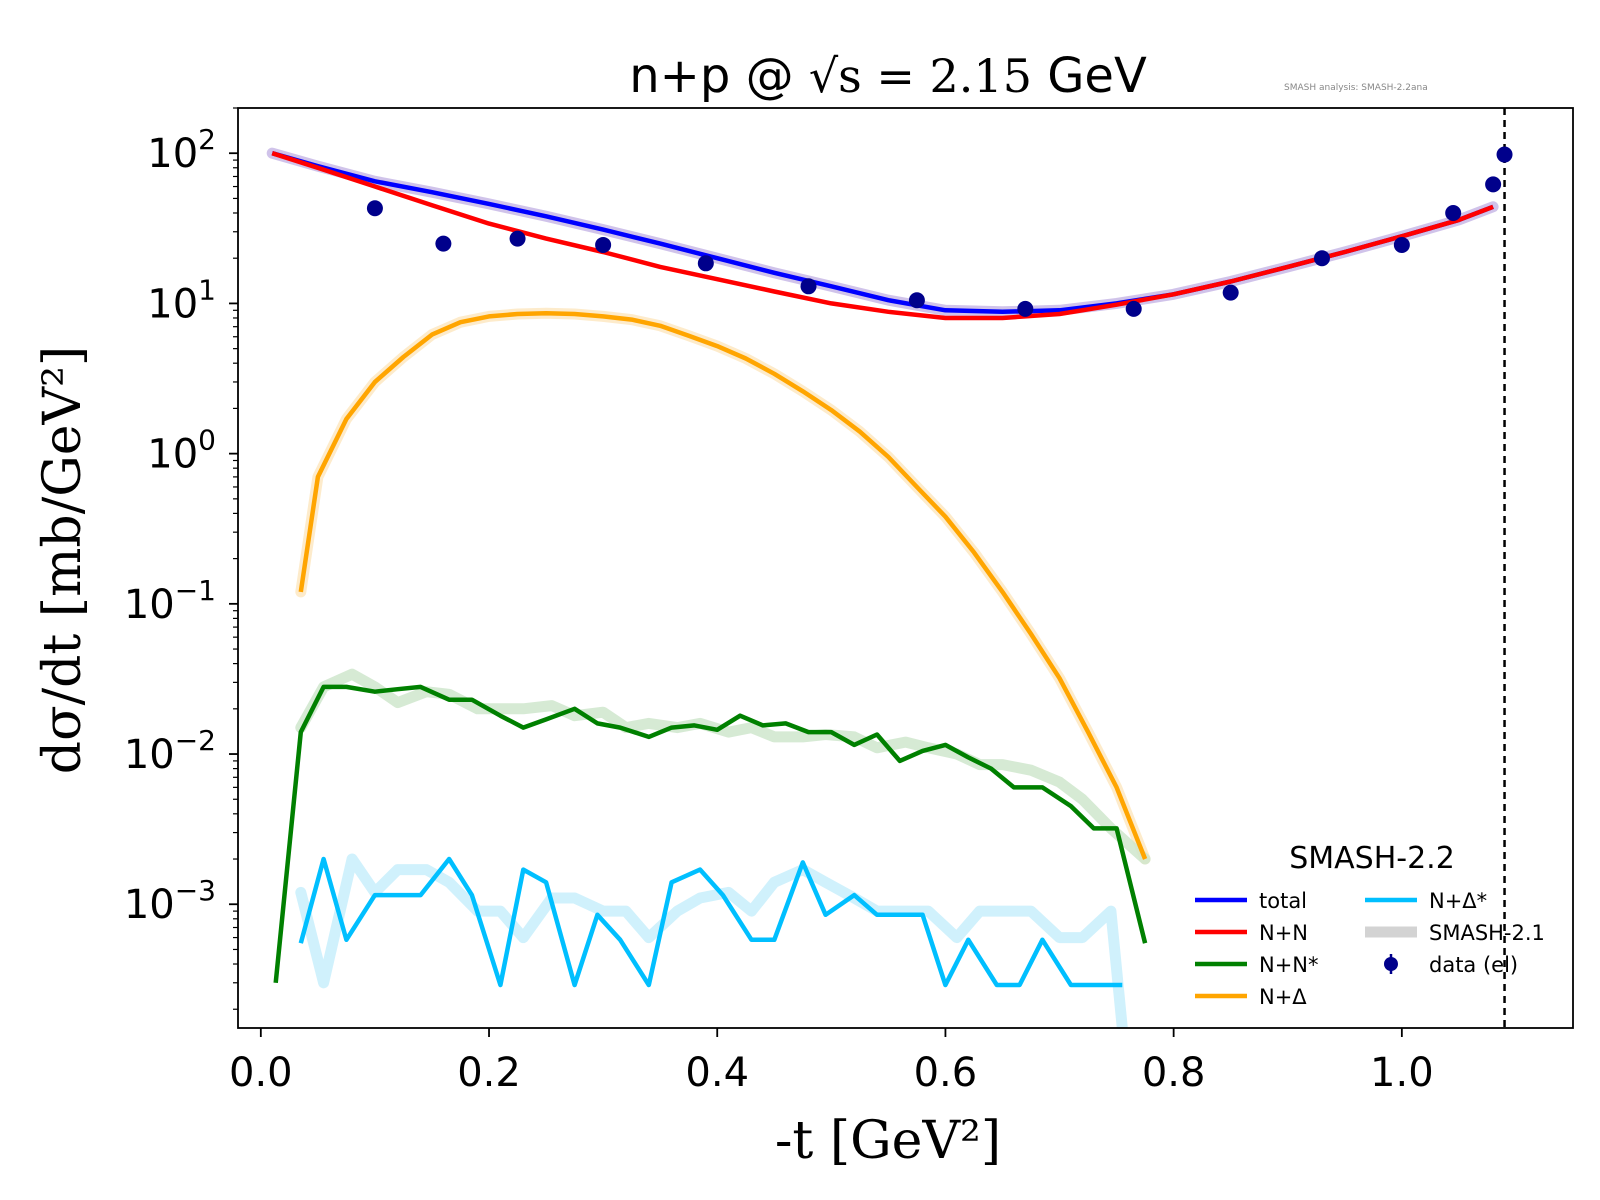 The width and height of the screenshot is (1600, 1200). Describe the element at coordinates (170, 901) in the screenshot. I see `y-tick-label: 10⁻³` at that location.